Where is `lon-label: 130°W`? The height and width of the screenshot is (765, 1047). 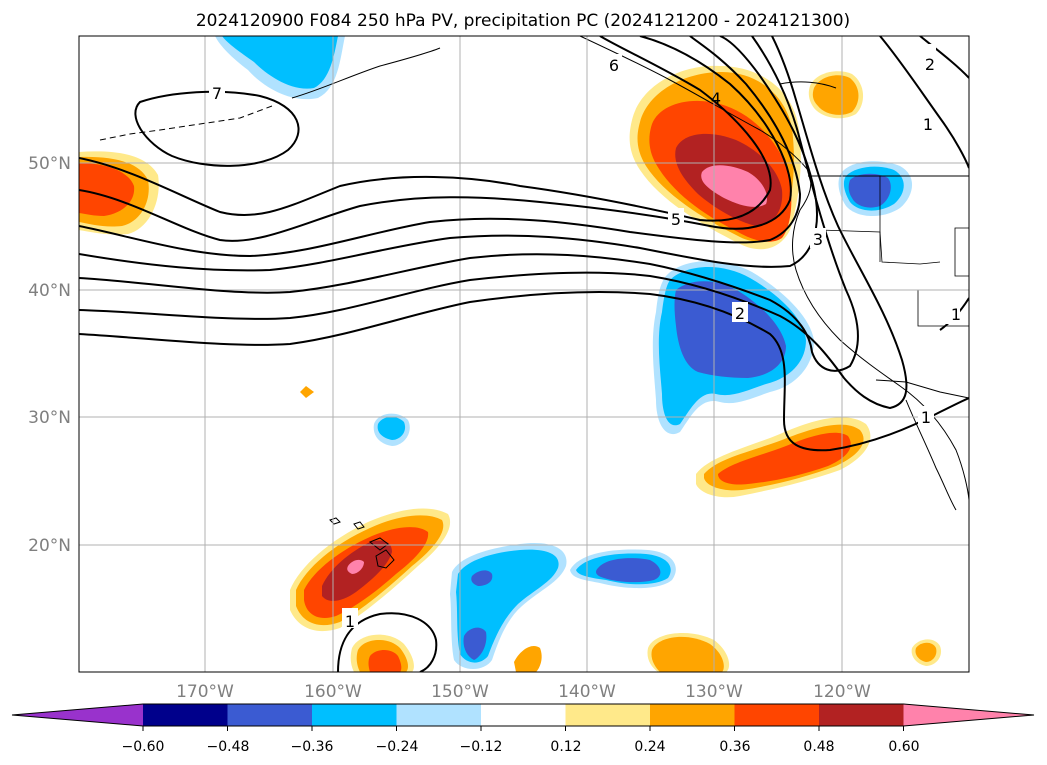
lon-label: 130°W is located at coordinates (714, 692).